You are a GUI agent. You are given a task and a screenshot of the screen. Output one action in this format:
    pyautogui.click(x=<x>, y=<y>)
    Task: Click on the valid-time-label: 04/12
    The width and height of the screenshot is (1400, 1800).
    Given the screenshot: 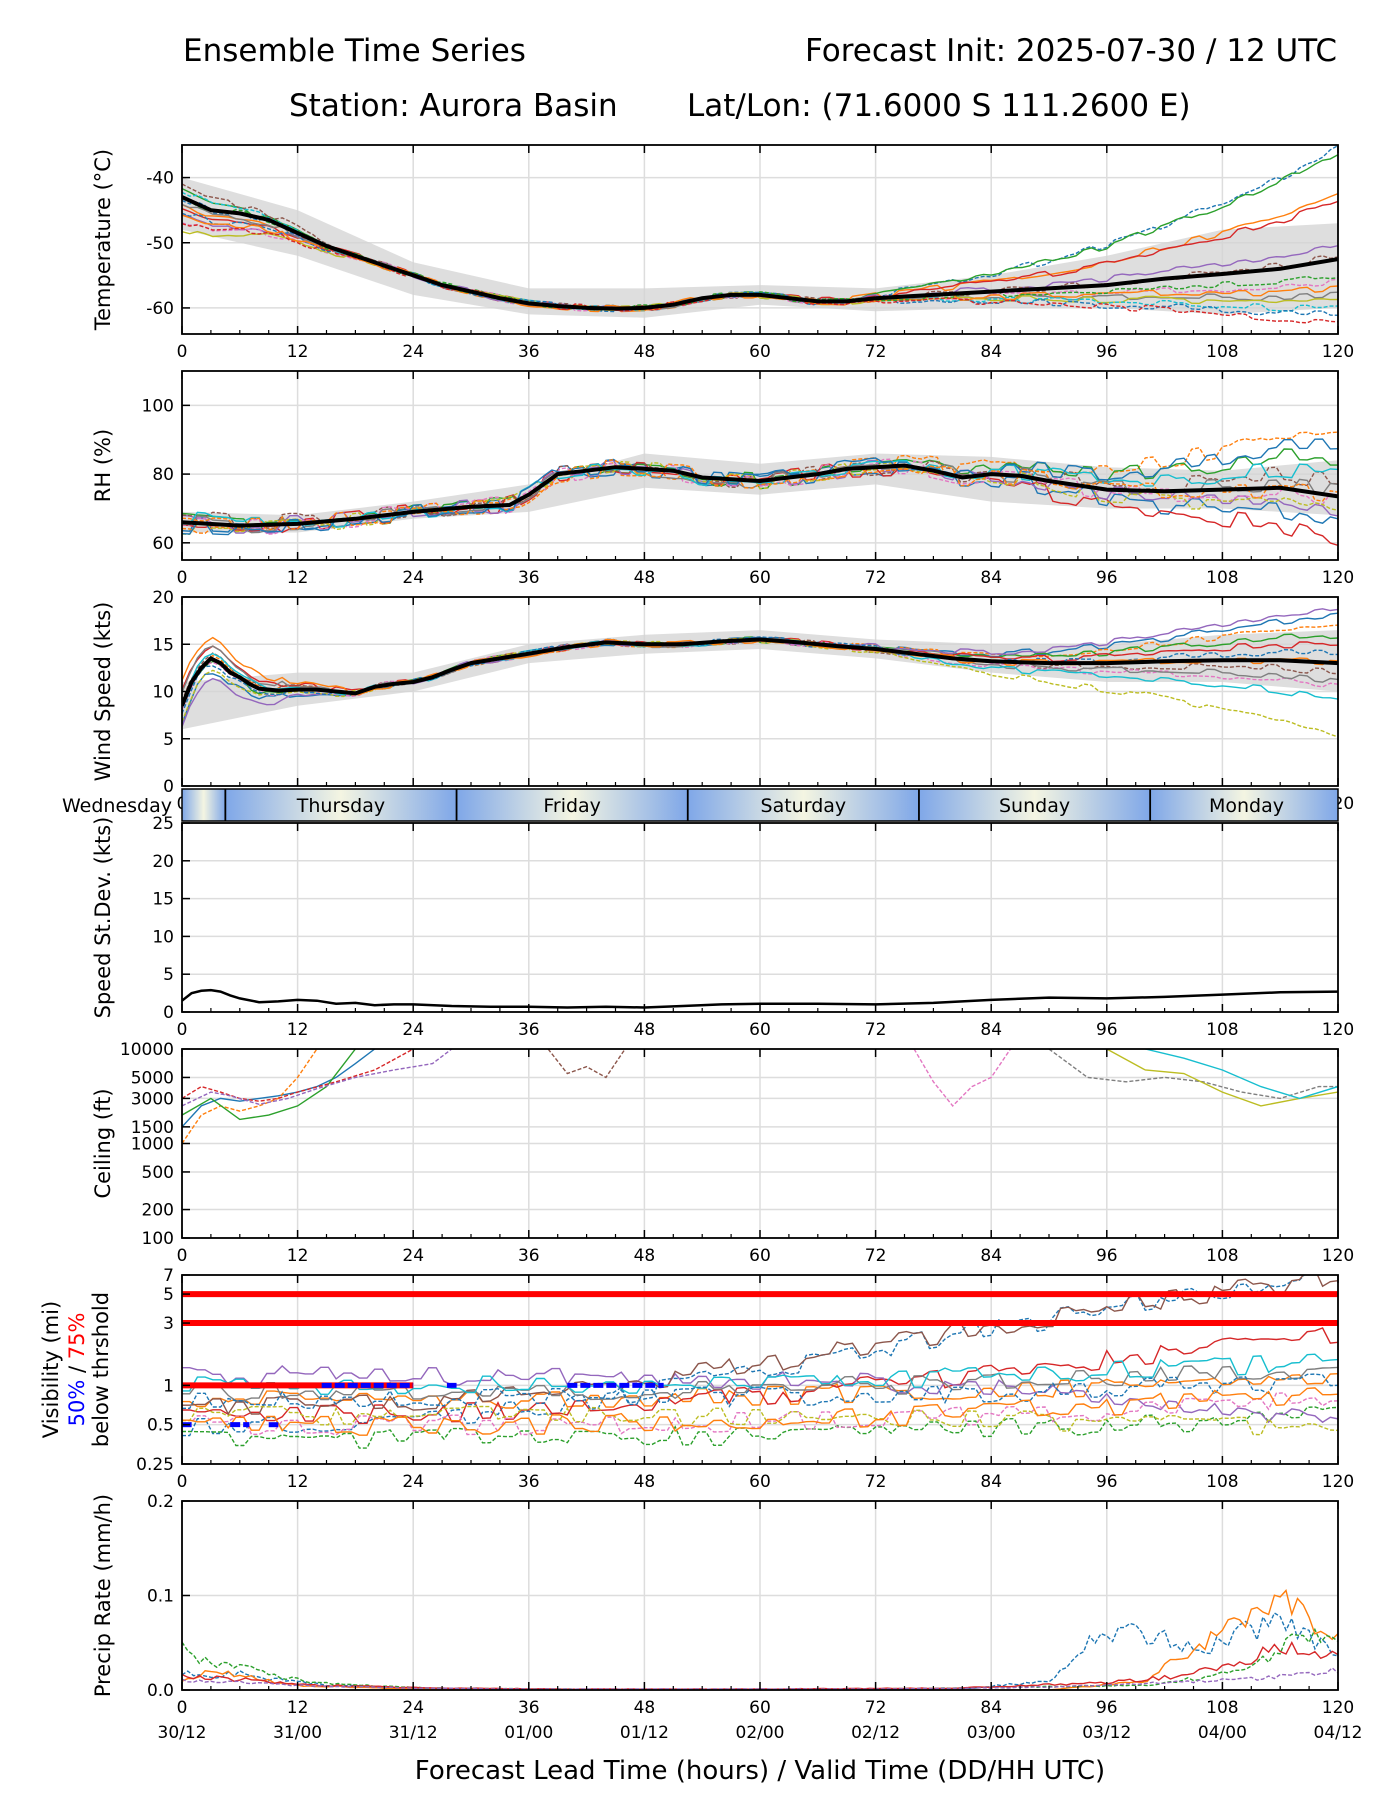 What is the action you would take?
    pyautogui.click(x=1338, y=1733)
    